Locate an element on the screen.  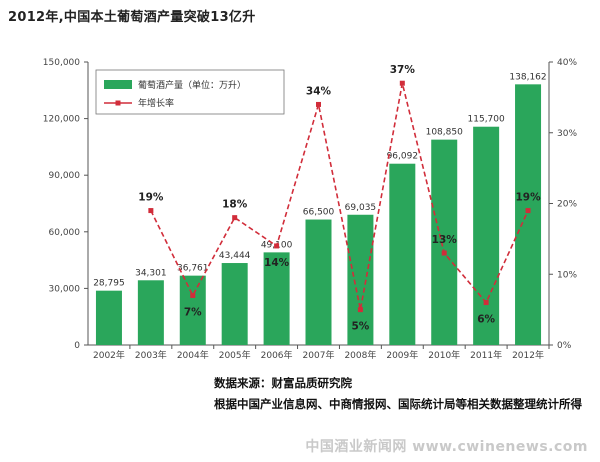
data-source-note: 根据中国产业信息网、中商情报网、国际统计局等相关数据整理统计所得 is located at coordinates (398, 404).